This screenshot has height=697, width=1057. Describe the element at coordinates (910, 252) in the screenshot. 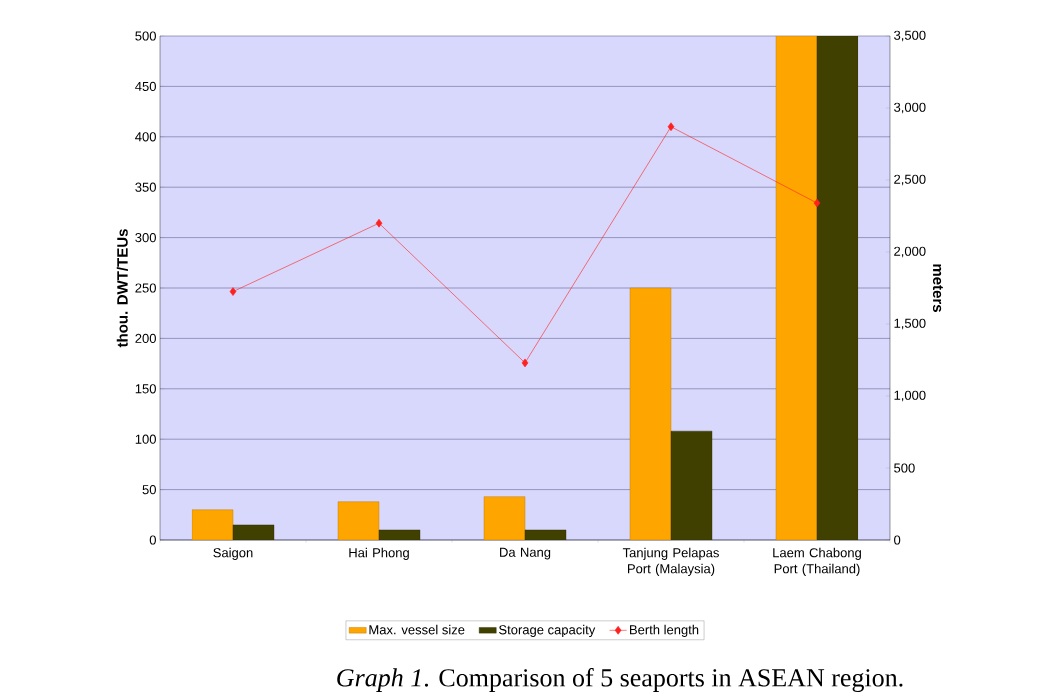

I see `y2-tick-label: 2,000` at that location.